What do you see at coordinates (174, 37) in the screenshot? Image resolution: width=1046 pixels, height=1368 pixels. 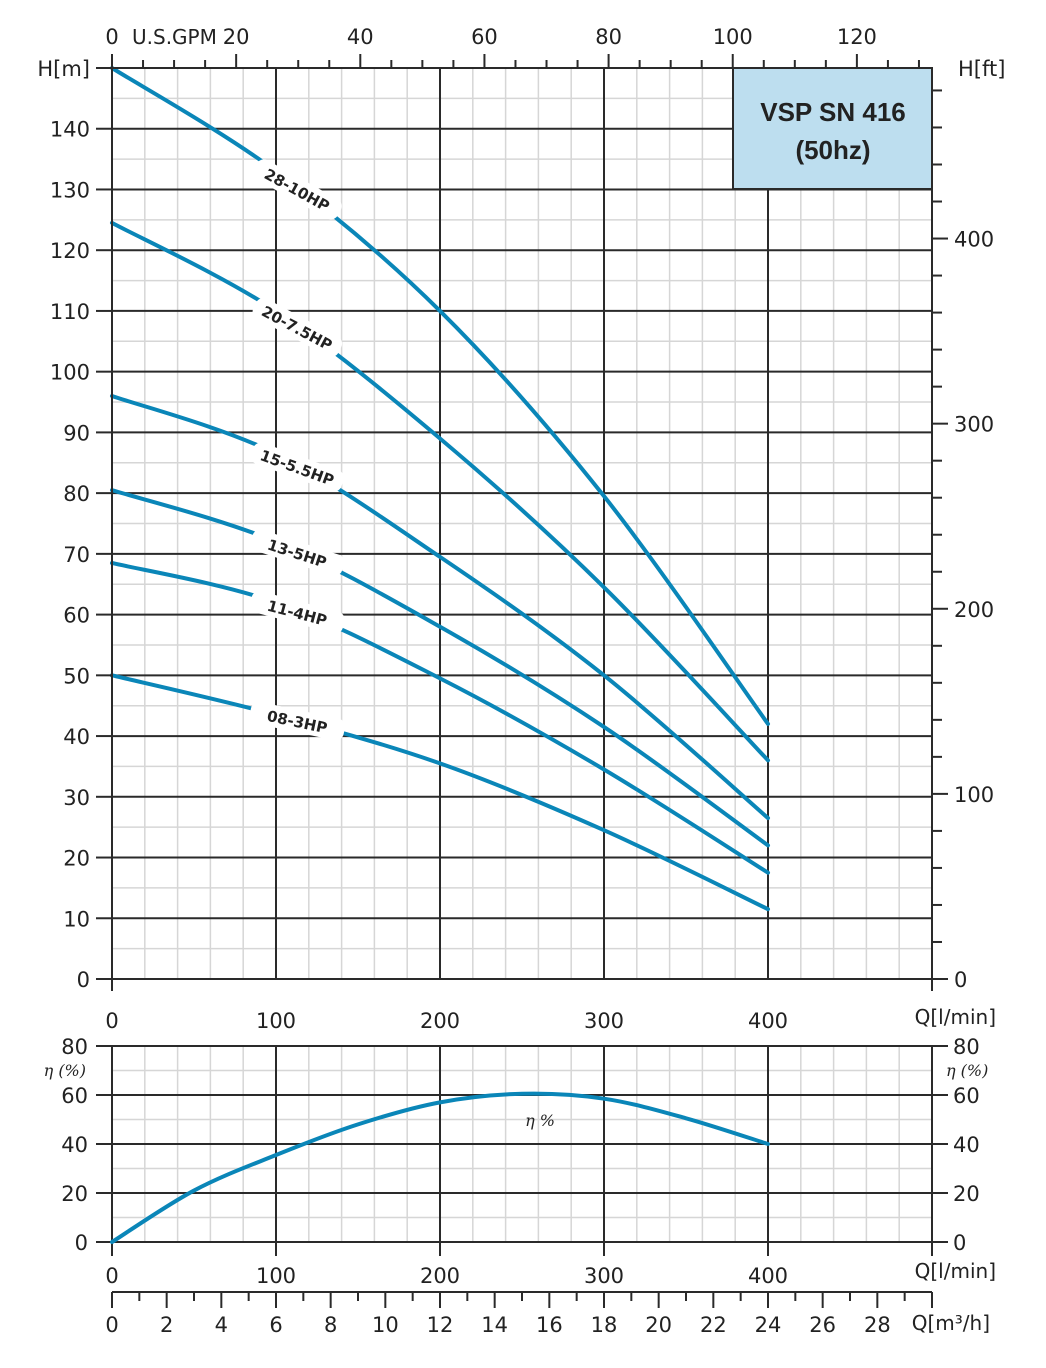 I see `gpm-unit-label: U.S.GPM` at bounding box center [174, 37].